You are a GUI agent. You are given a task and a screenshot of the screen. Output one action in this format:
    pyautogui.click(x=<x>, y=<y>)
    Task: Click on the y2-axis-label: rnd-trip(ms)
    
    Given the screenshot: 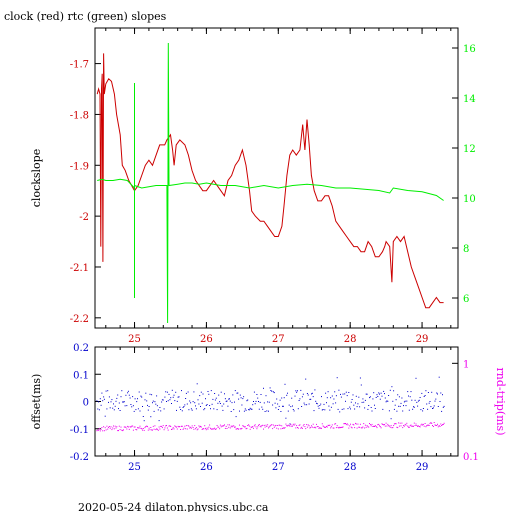 What is the action you would take?
    pyautogui.click(x=500, y=402)
    